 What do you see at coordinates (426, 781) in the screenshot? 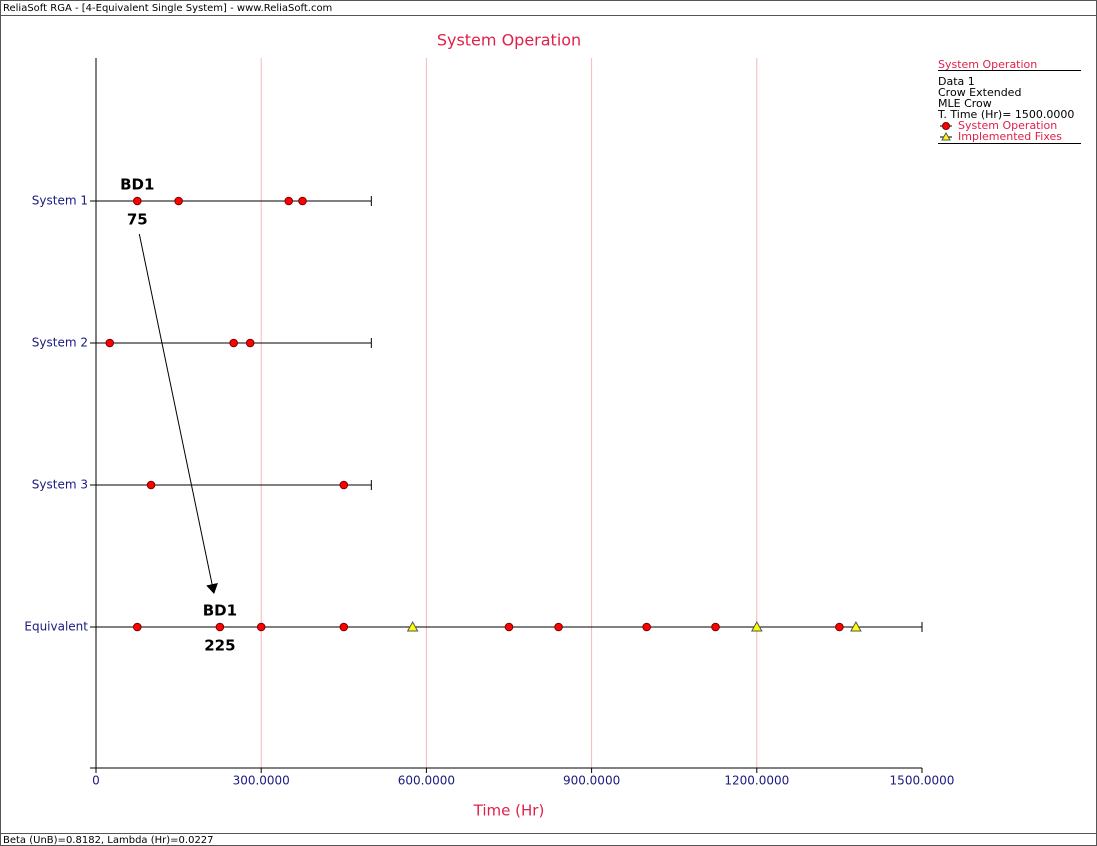
I see `x-tick-label: 600.0000` at bounding box center [426, 781].